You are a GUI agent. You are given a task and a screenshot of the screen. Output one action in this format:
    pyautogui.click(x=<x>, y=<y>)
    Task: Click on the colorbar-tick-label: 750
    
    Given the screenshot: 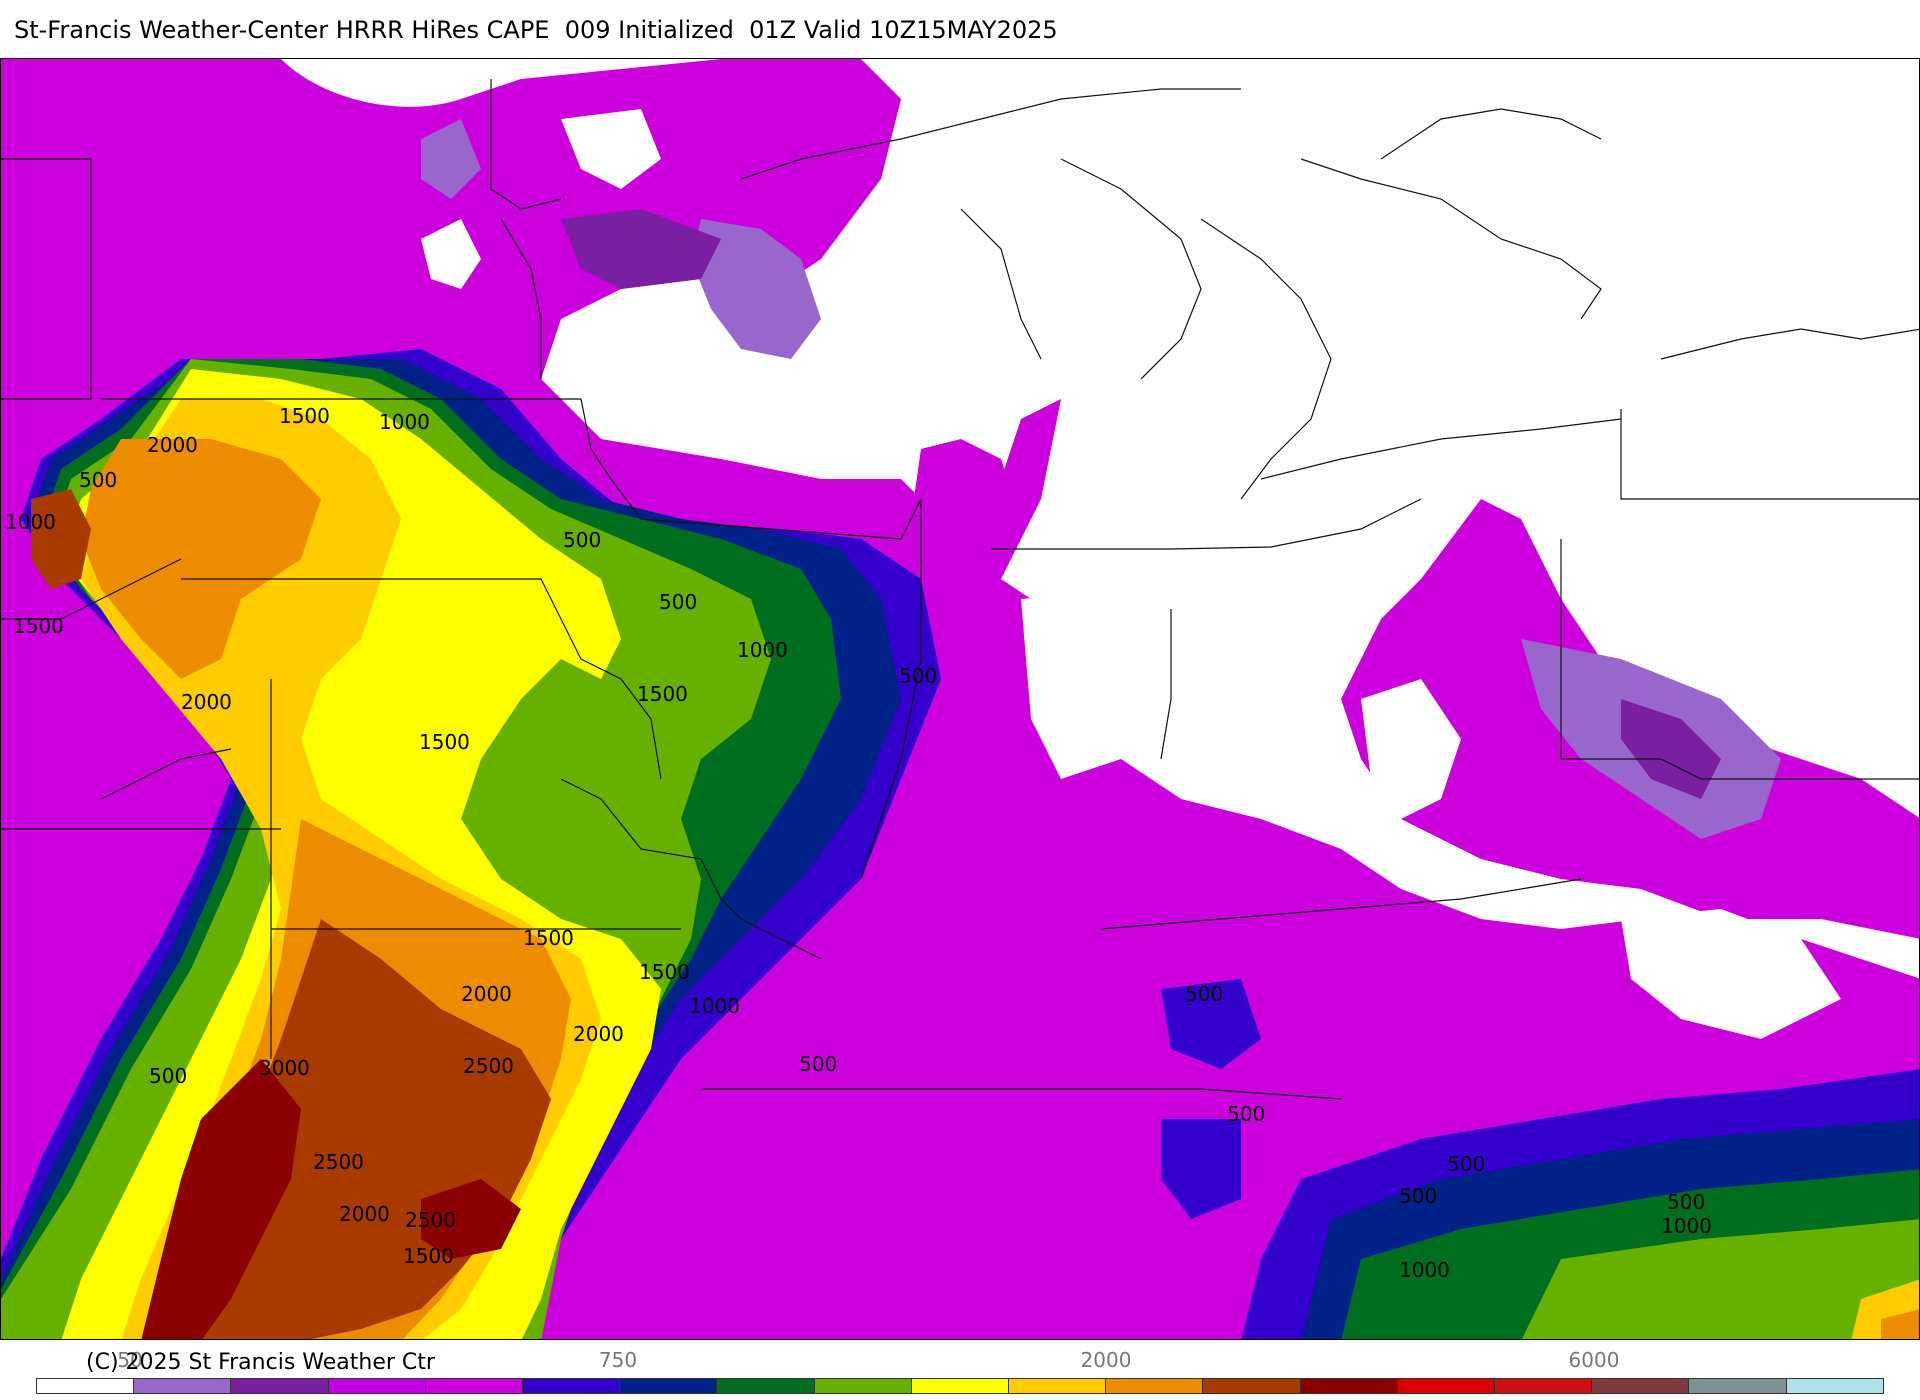 What is the action you would take?
    pyautogui.click(x=618, y=1360)
    